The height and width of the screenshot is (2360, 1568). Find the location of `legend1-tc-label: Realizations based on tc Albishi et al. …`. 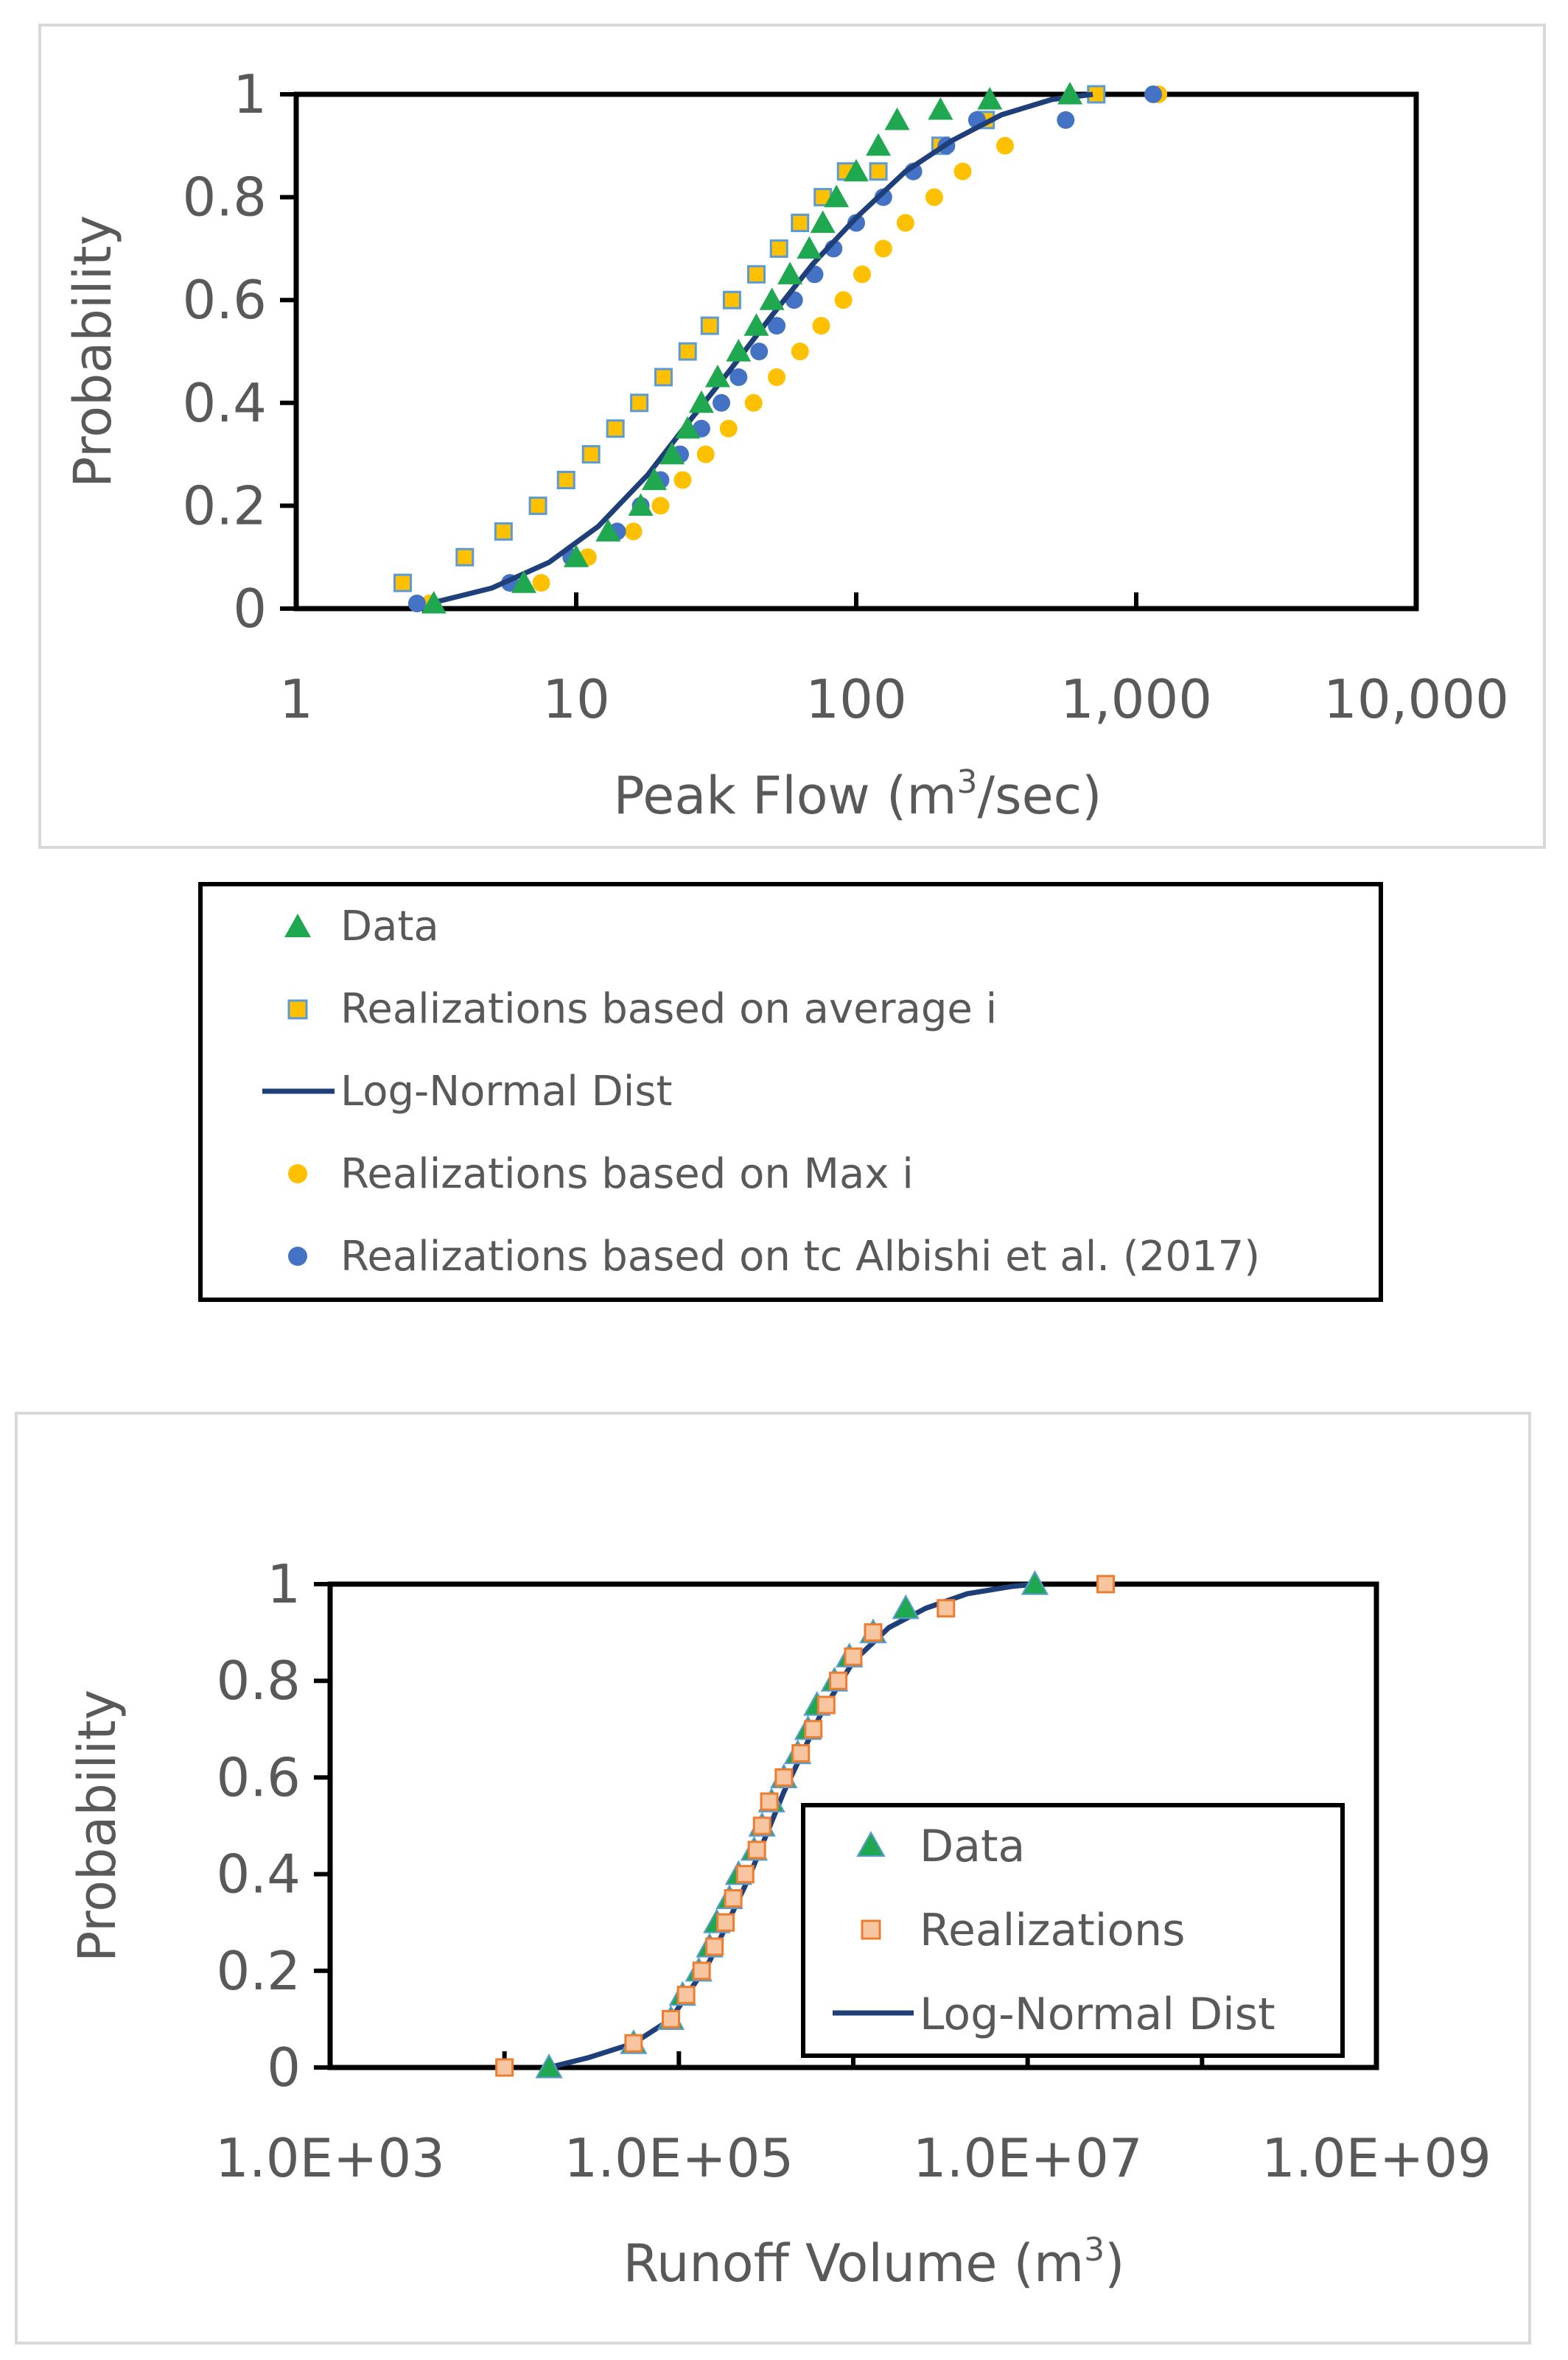

legend1-tc-label: Realizations based on tc Albishi et al. … is located at coordinates (800, 1257).